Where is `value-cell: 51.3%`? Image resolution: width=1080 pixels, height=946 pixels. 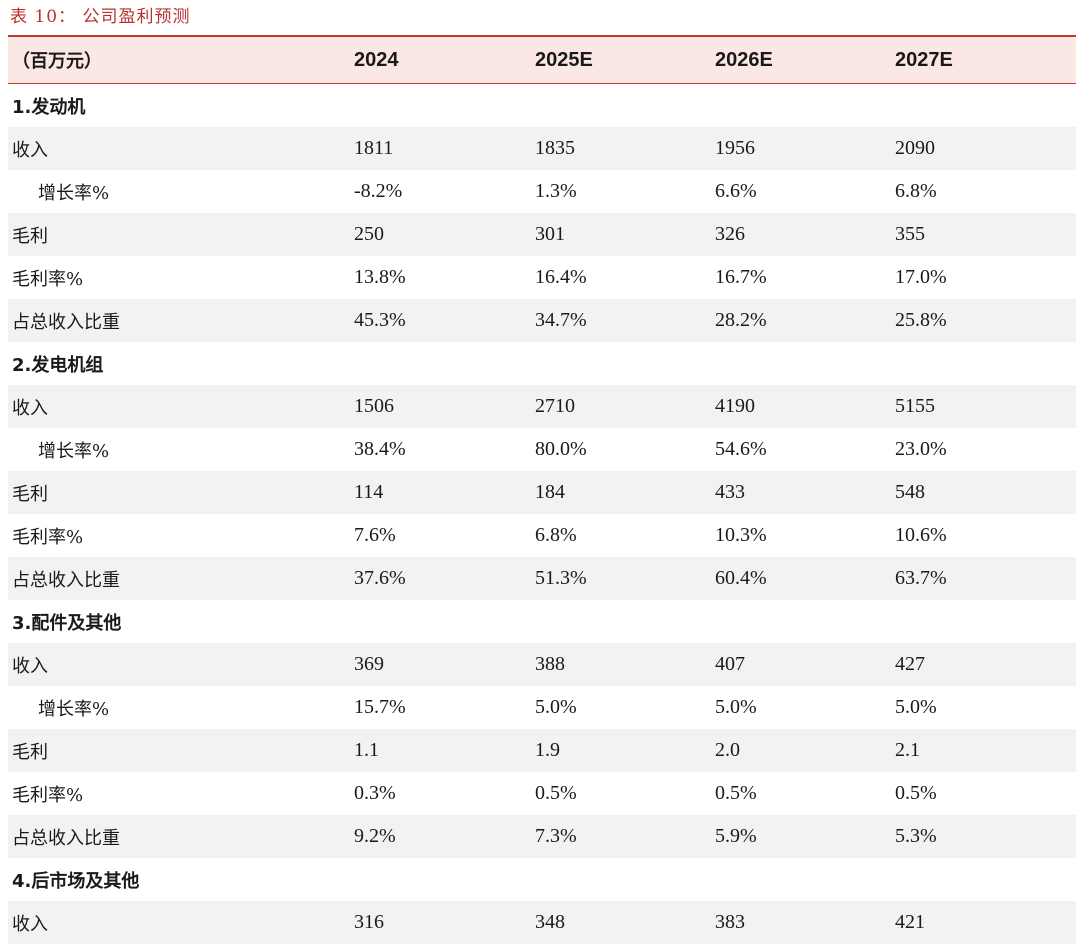 value-cell: 51.3% is located at coordinates (616, 578).